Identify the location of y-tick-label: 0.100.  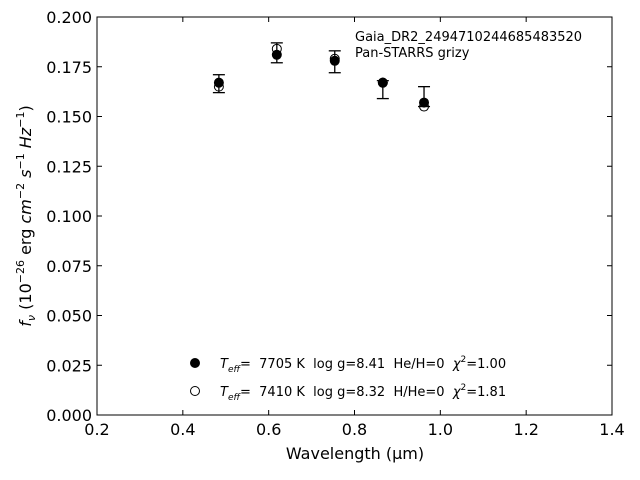
(69, 216).